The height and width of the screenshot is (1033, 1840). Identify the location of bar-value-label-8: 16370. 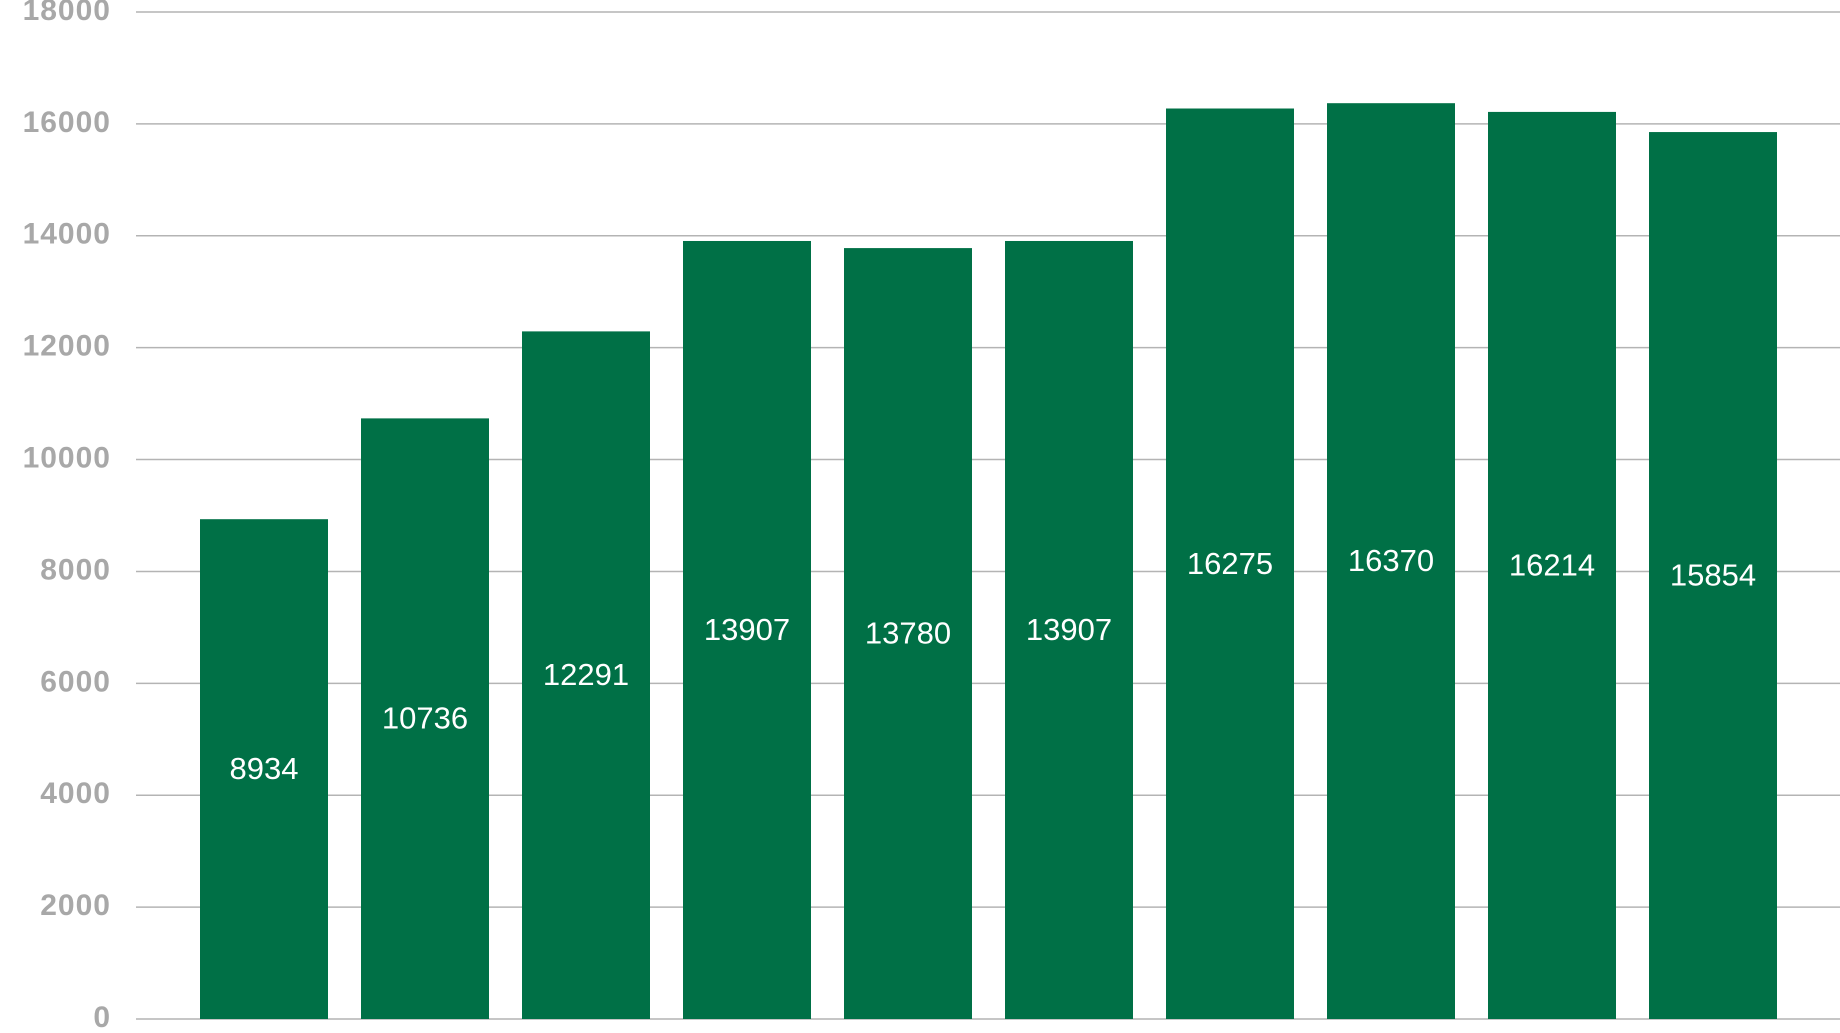
(1391, 560).